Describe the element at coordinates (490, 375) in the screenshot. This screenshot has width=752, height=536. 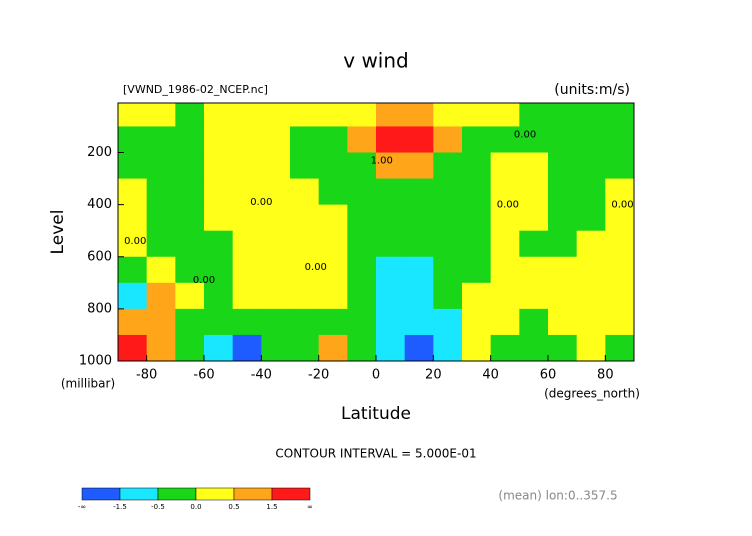
I see `x-tick-label: 40` at that location.